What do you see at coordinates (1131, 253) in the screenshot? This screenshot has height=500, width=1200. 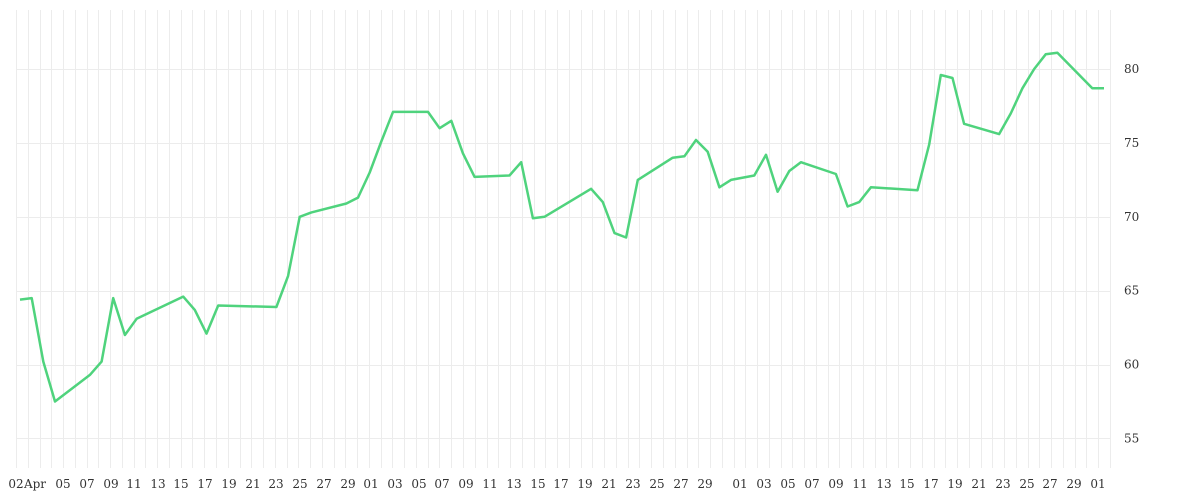 I see `y-axis: 55 60 65 70 75 80` at bounding box center [1131, 253].